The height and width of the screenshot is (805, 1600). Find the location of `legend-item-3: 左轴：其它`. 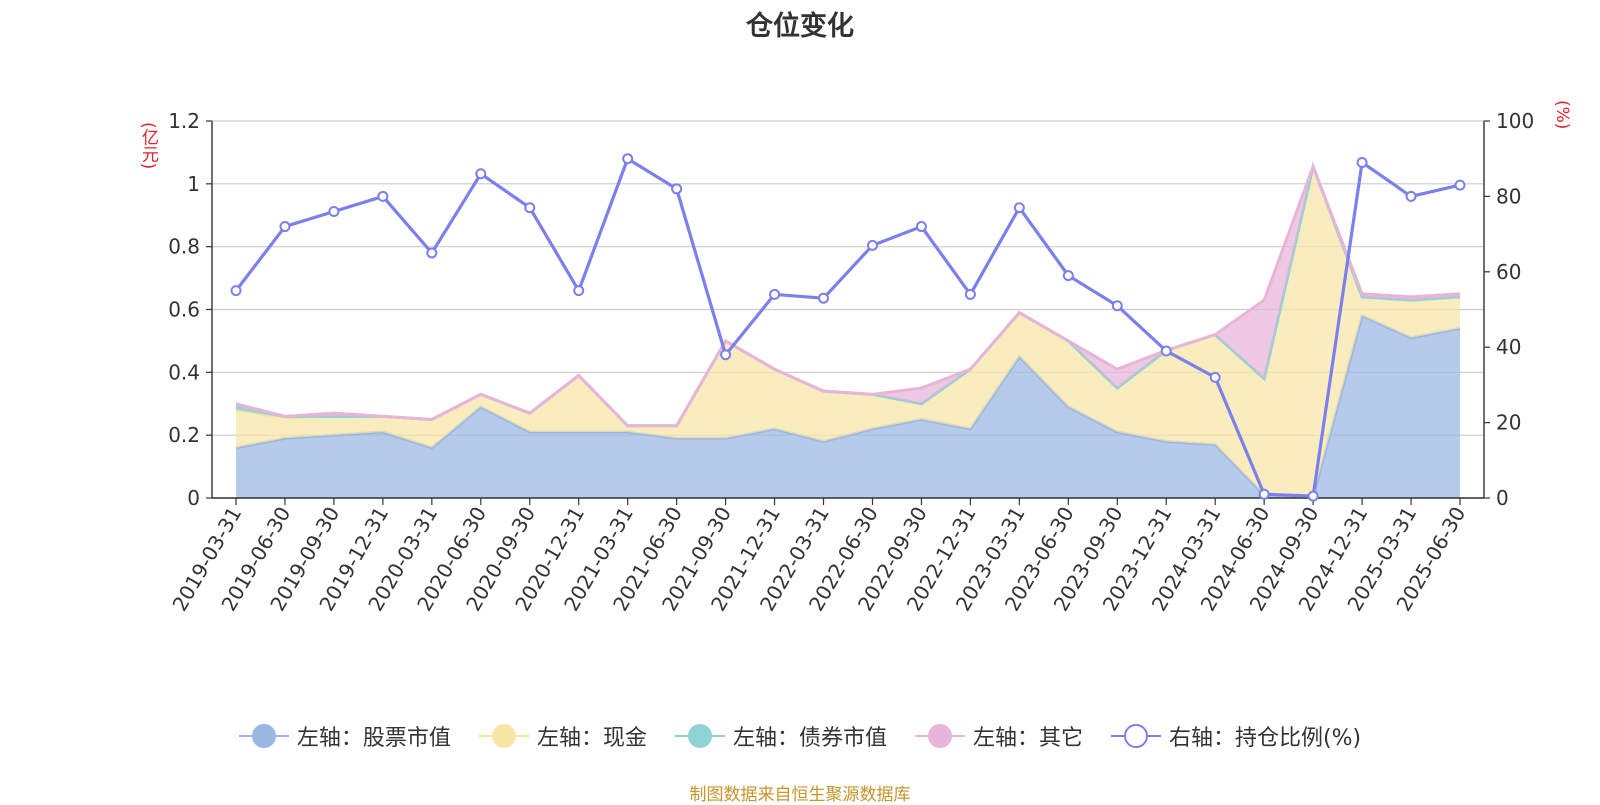

legend-item-3: 左轴：其它 is located at coordinates (998, 736).